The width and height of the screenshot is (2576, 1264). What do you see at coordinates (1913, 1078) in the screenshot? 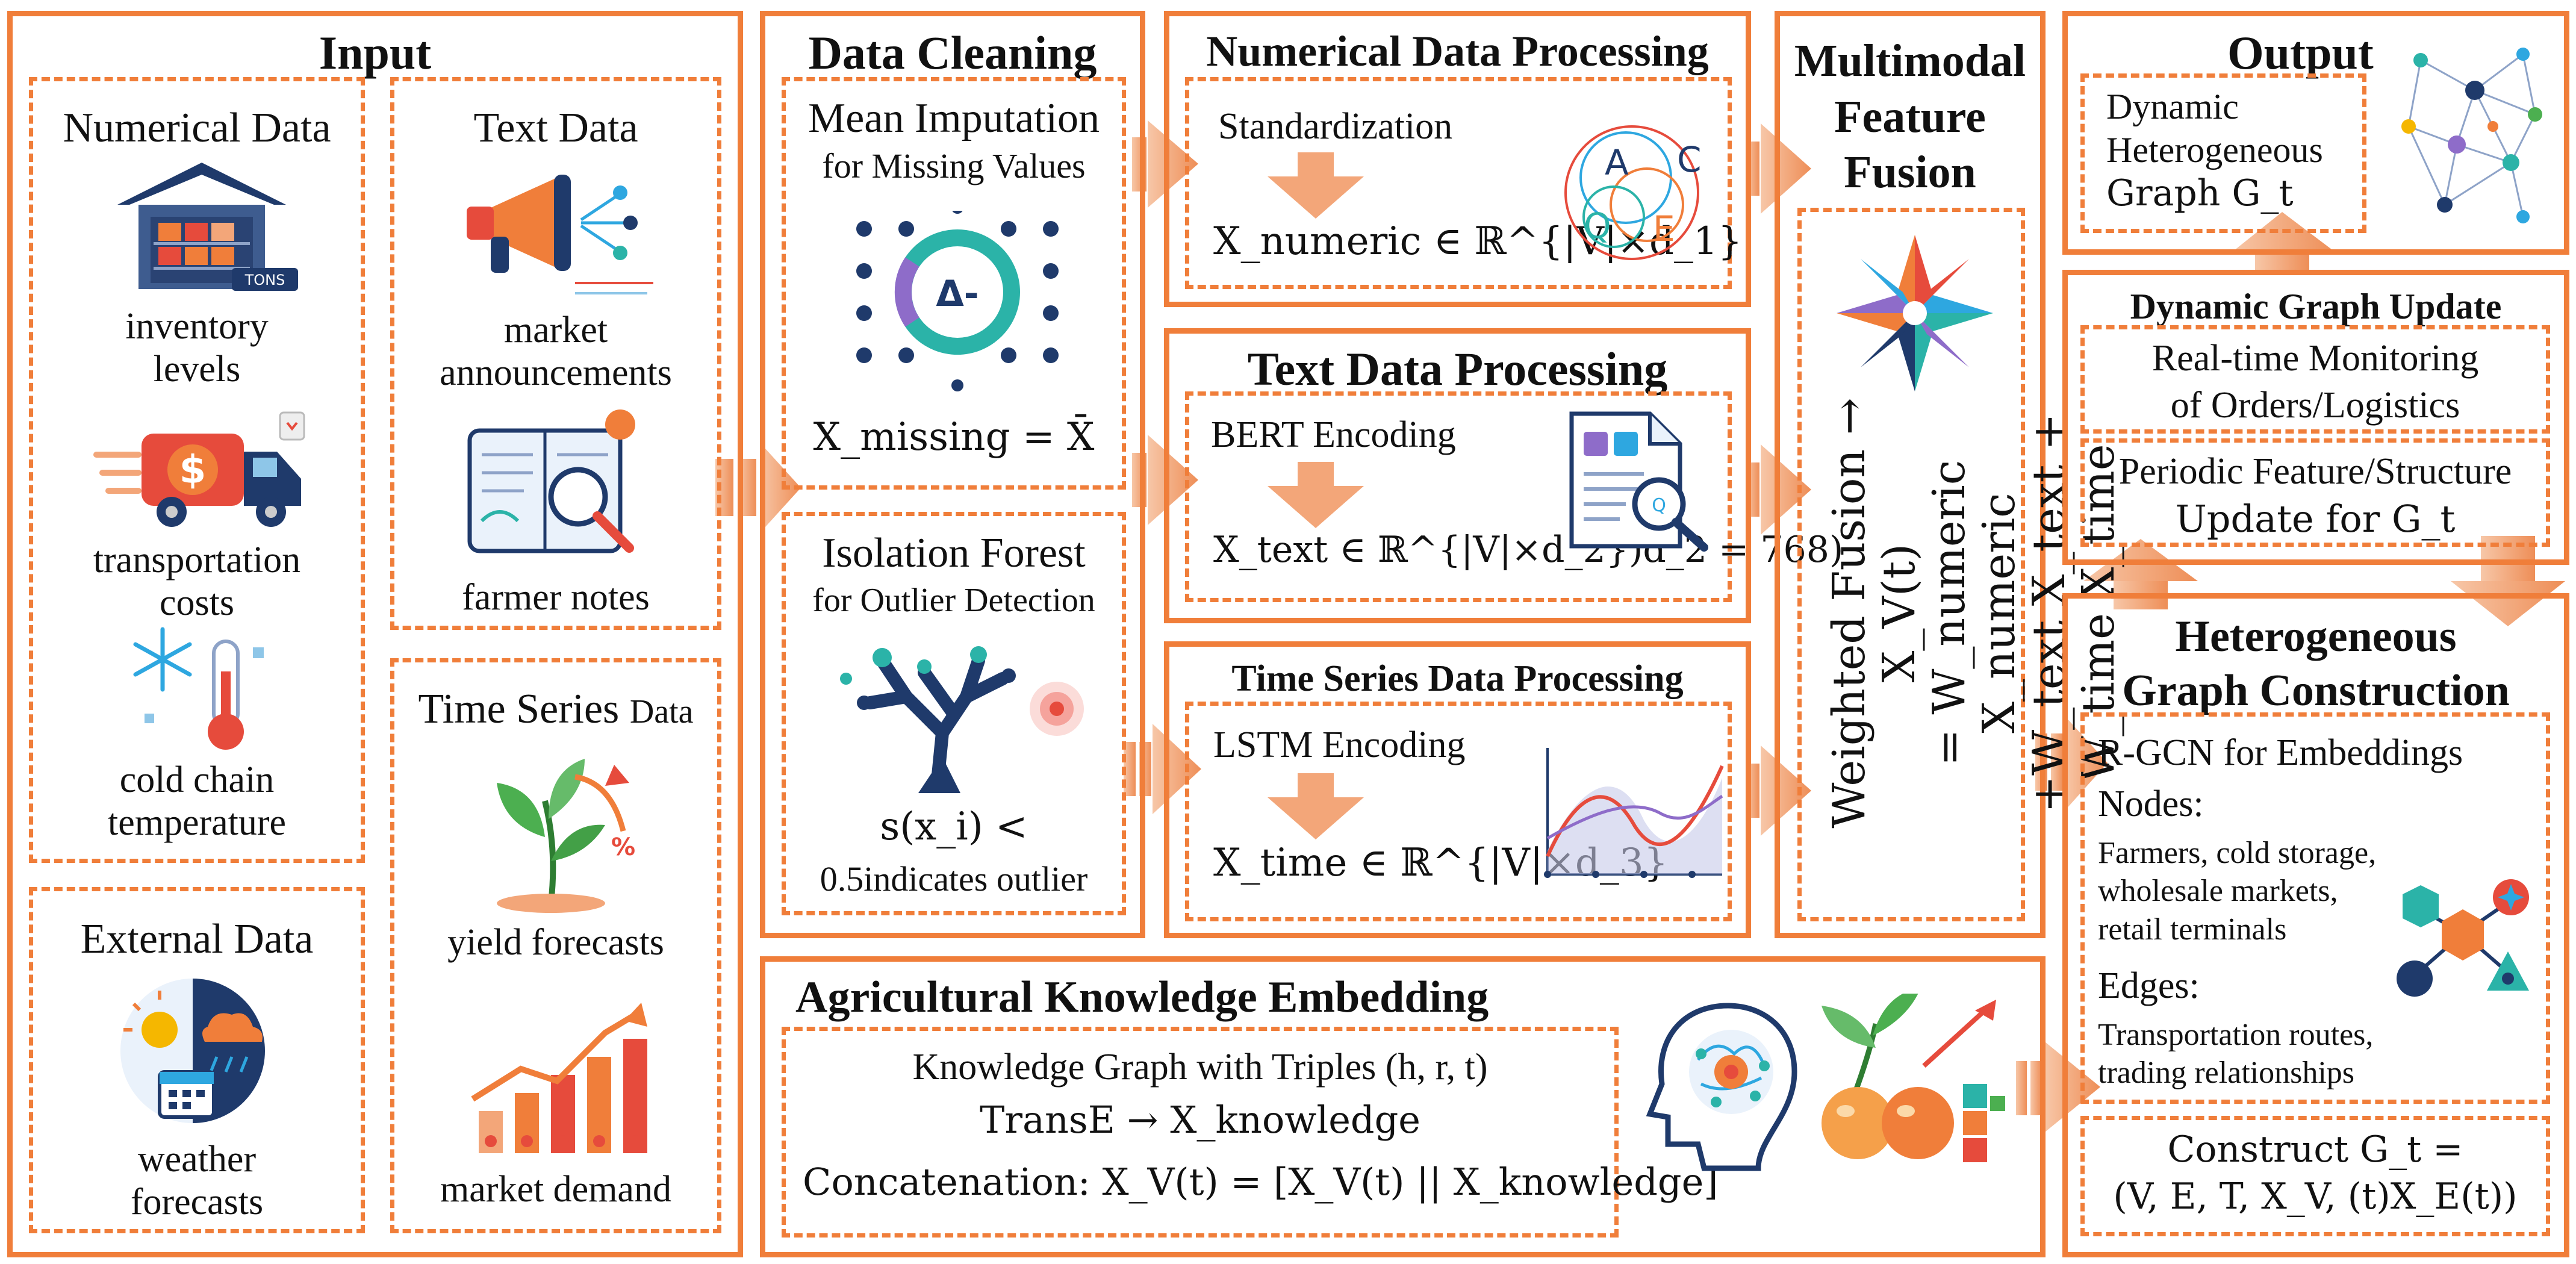
I see `fruit-growth-icon` at bounding box center [1913, 1078].